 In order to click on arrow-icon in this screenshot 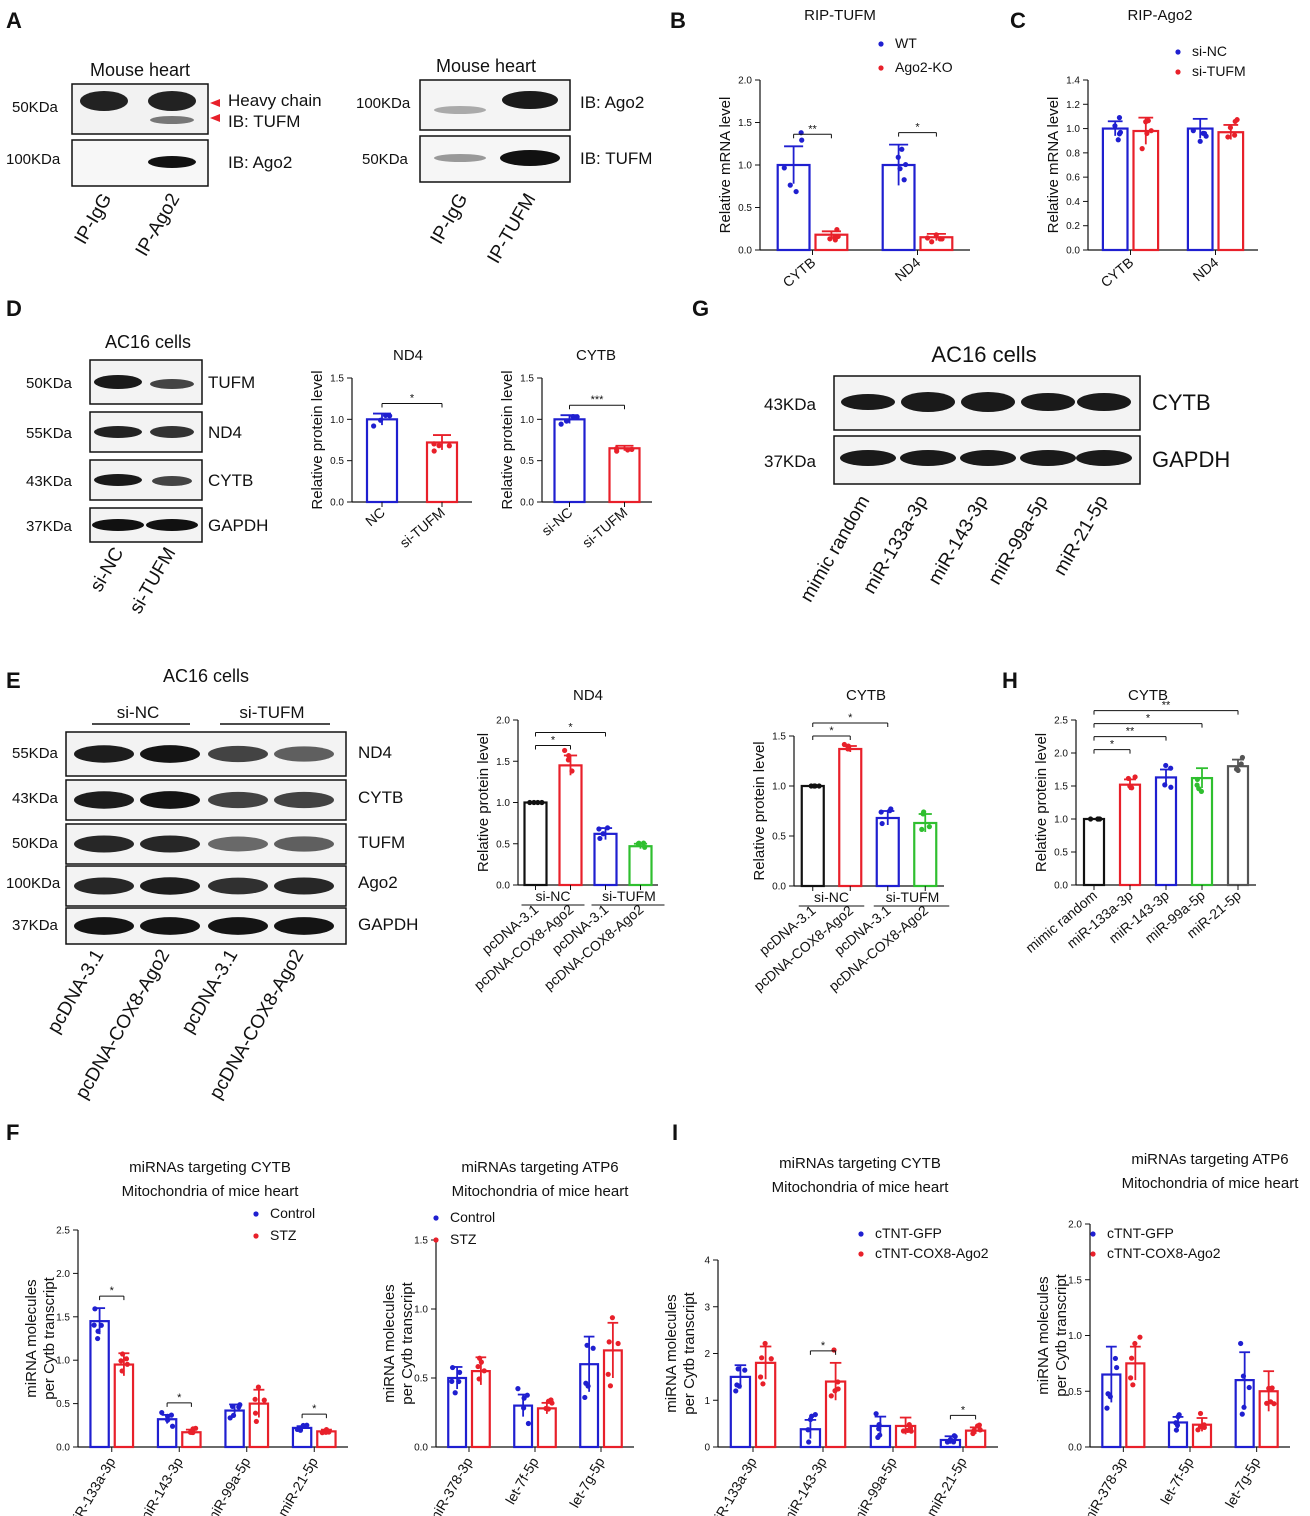, I will do `click(215, 103)`.